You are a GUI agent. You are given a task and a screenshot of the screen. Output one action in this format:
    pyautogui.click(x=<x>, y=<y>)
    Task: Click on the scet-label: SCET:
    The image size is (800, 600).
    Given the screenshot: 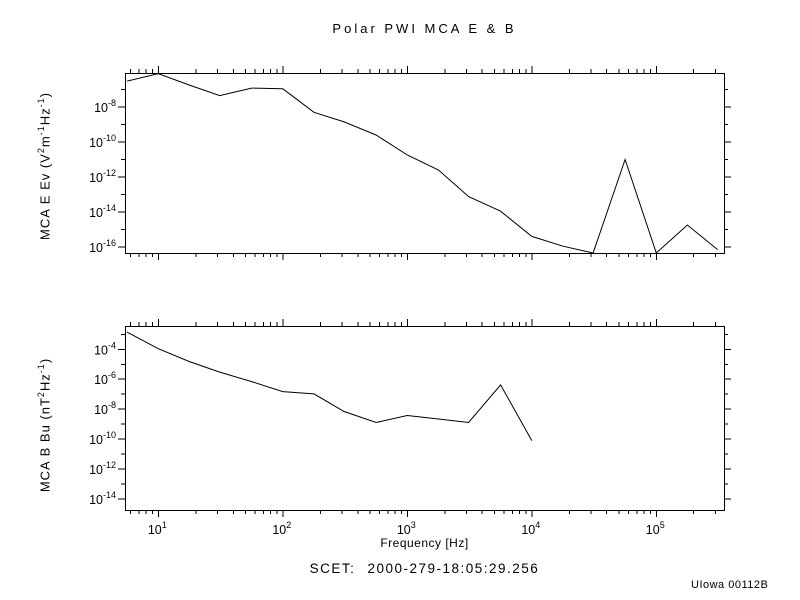 What is the action you would take?
    pyautogui.click(x=332, y=568)
    